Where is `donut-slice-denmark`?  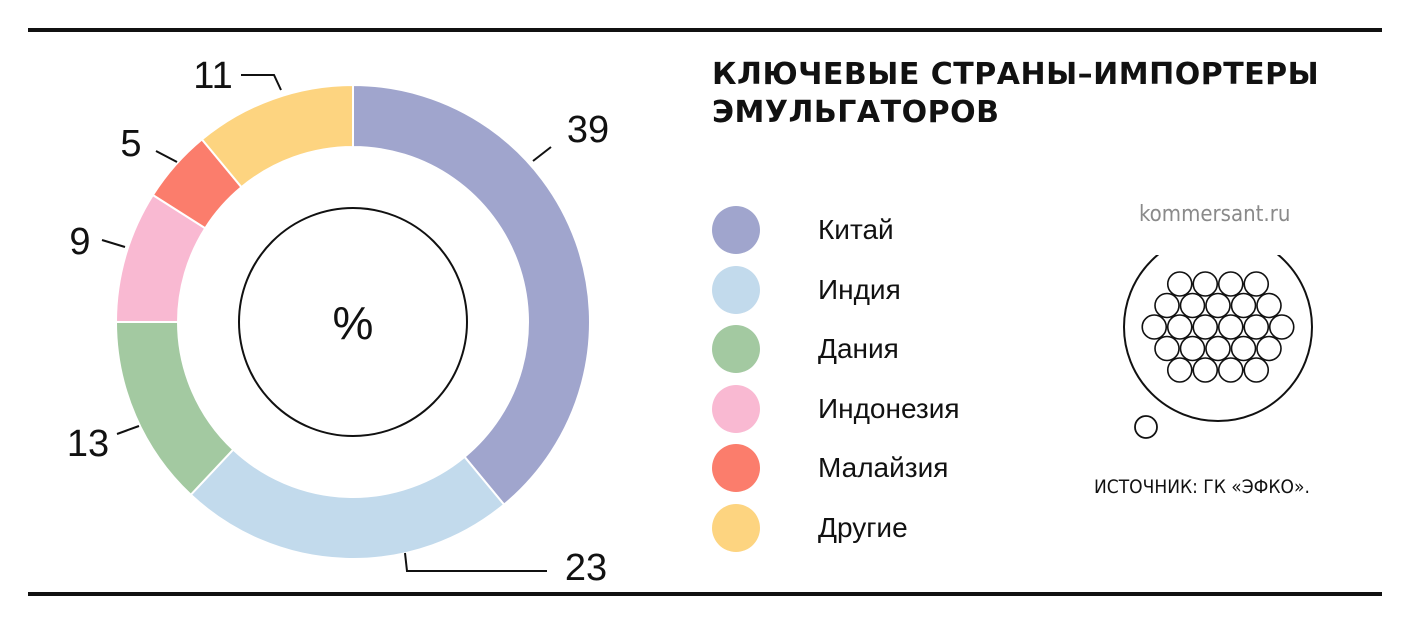 donut-slice-denmark is located at coordinates (174, 409).